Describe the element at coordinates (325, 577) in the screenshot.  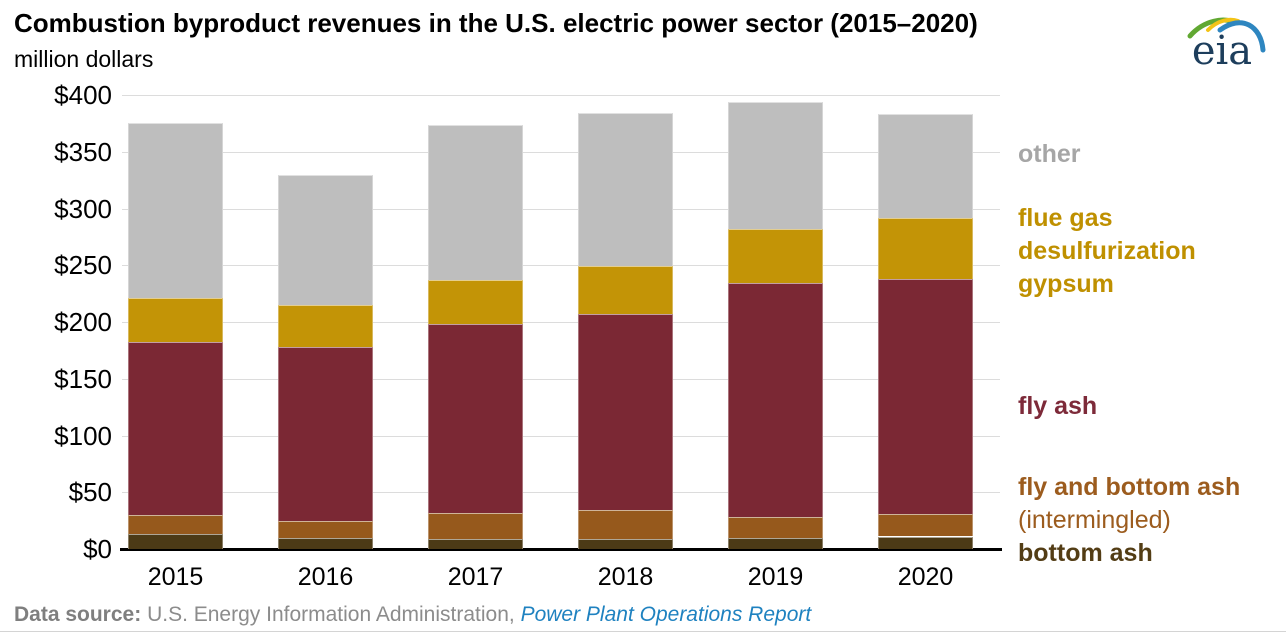
I see `x-tick-label-2016: 2016` at that location.